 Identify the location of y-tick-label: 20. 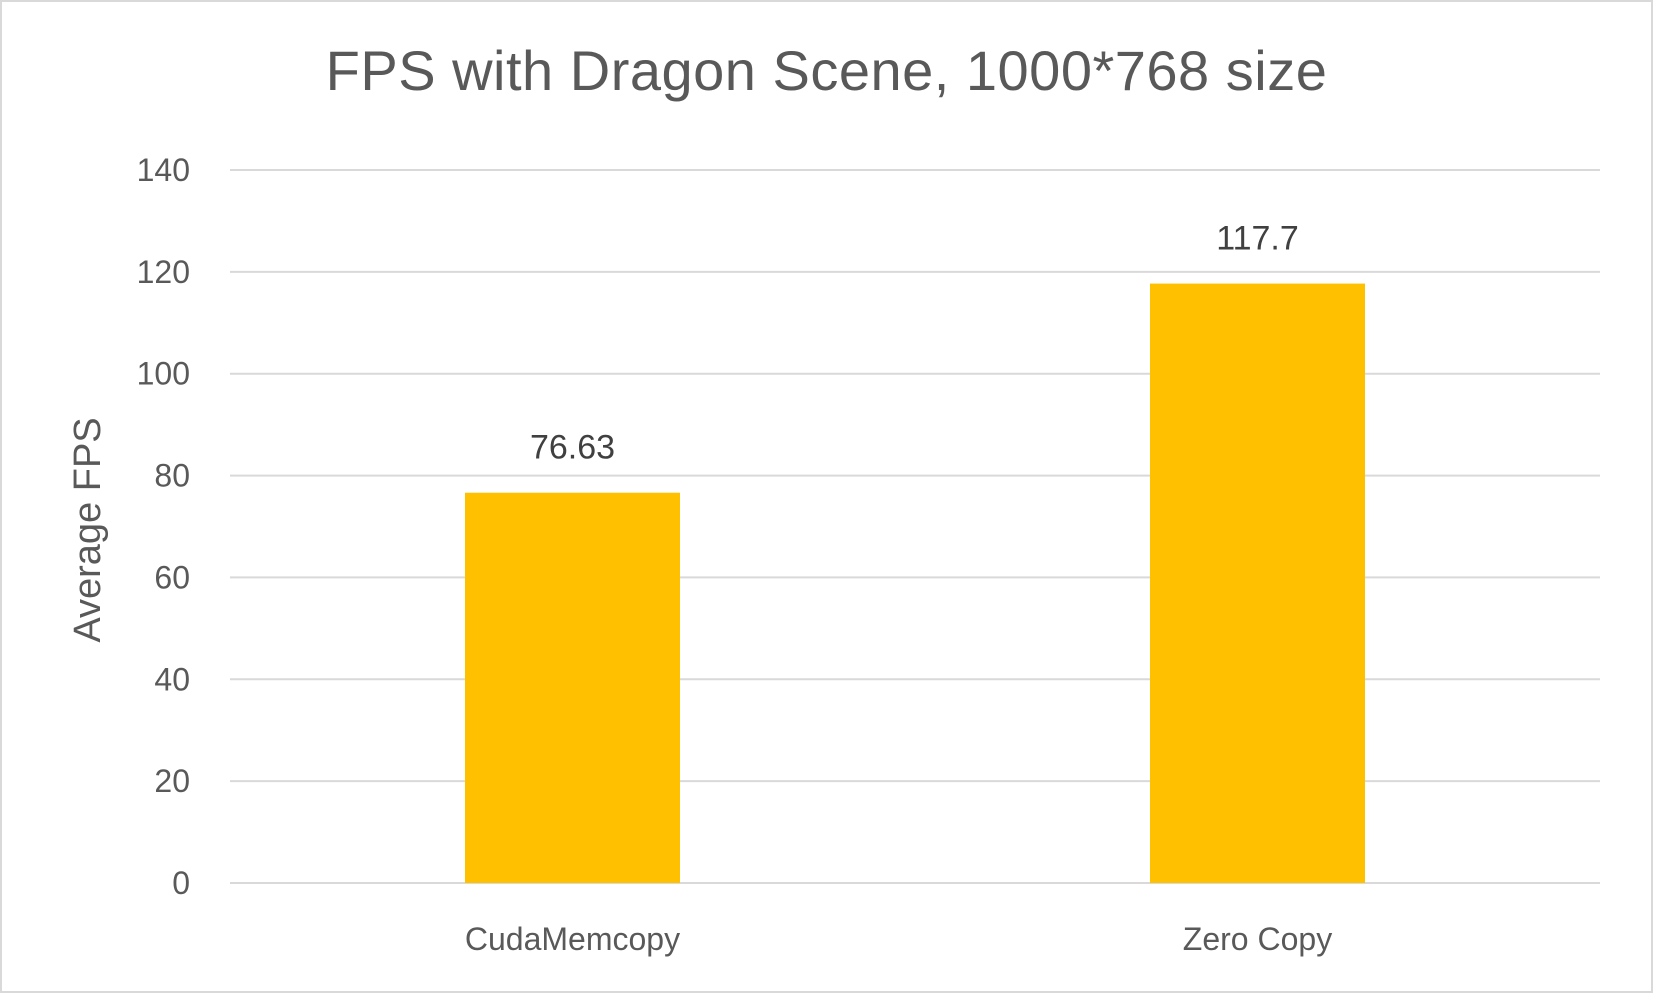
(172, 781).